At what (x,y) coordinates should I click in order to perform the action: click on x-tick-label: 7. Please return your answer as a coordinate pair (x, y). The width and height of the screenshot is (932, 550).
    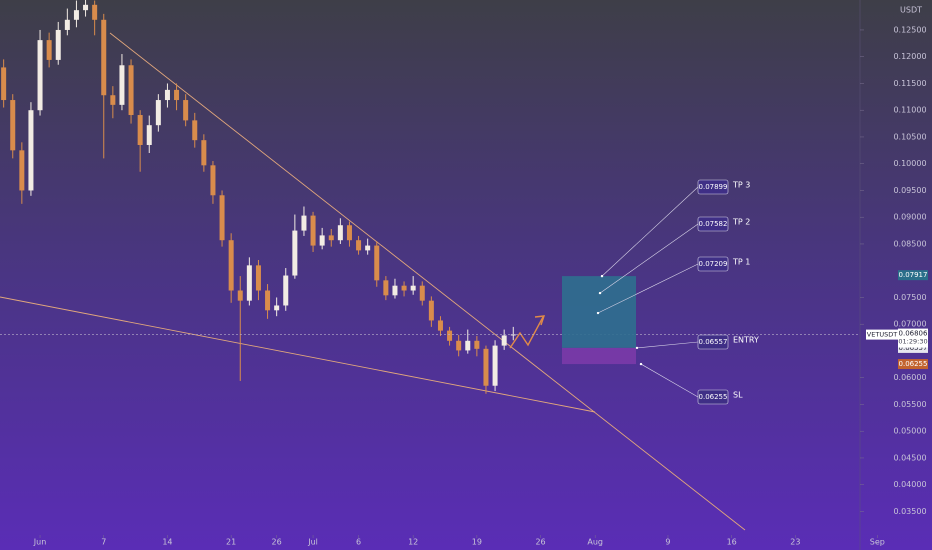
    Looking at the image, I should click on (103, 542).